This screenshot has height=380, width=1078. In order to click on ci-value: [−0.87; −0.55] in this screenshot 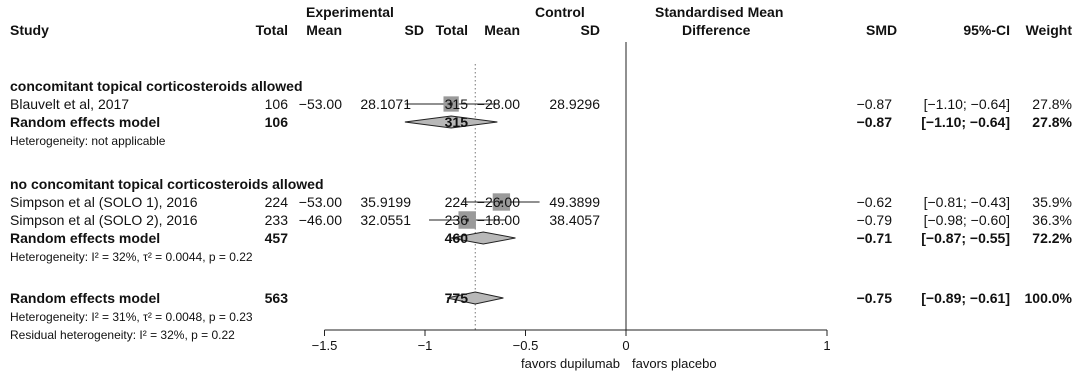, I will do `click(965, 238)`.